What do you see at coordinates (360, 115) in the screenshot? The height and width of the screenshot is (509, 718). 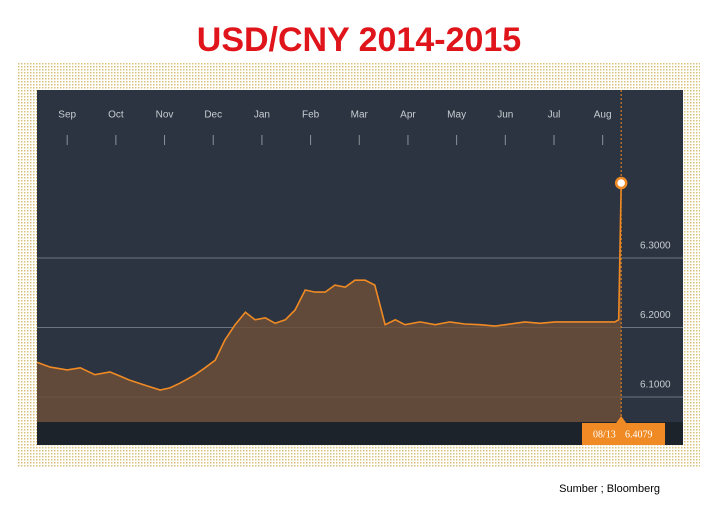 I see `x-tick-label: Mar` at bounding box center [360, 115].